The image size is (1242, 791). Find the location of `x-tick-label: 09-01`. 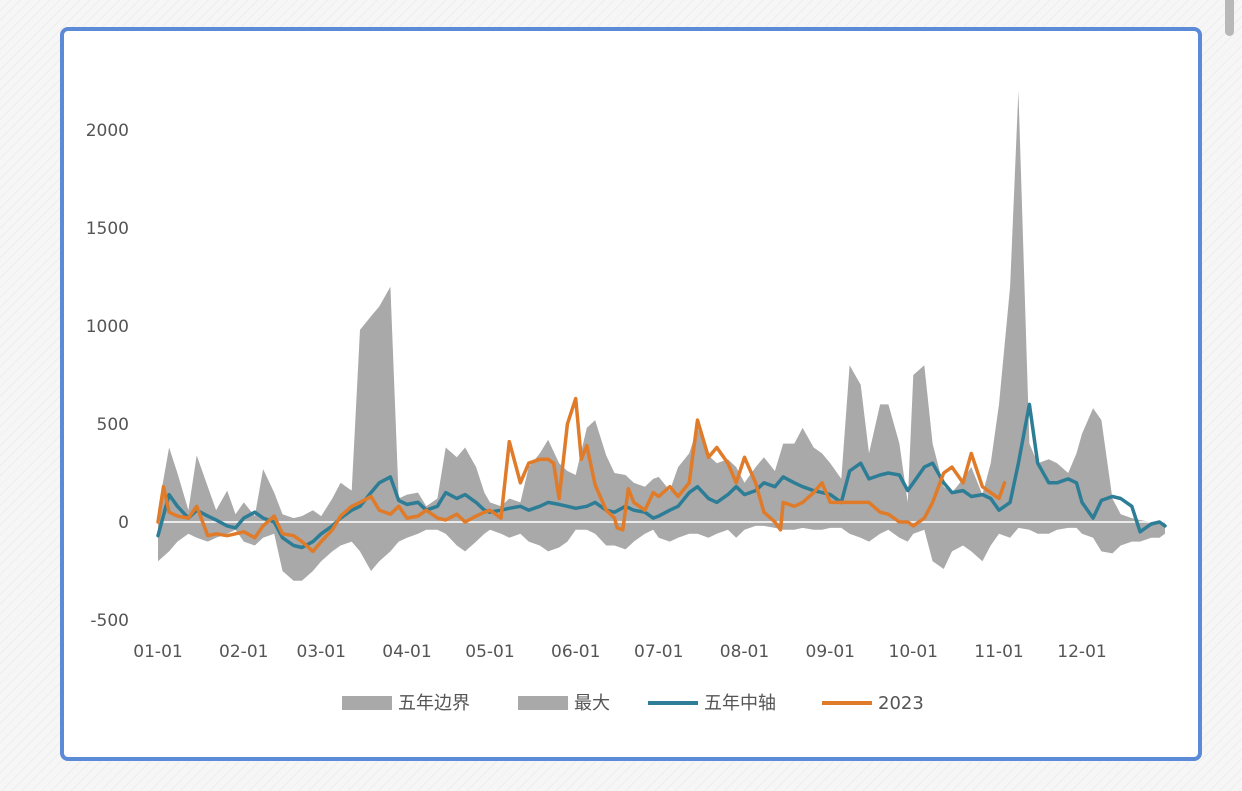

x-tick-label: 09-01 is located at coordinates (830, 652).